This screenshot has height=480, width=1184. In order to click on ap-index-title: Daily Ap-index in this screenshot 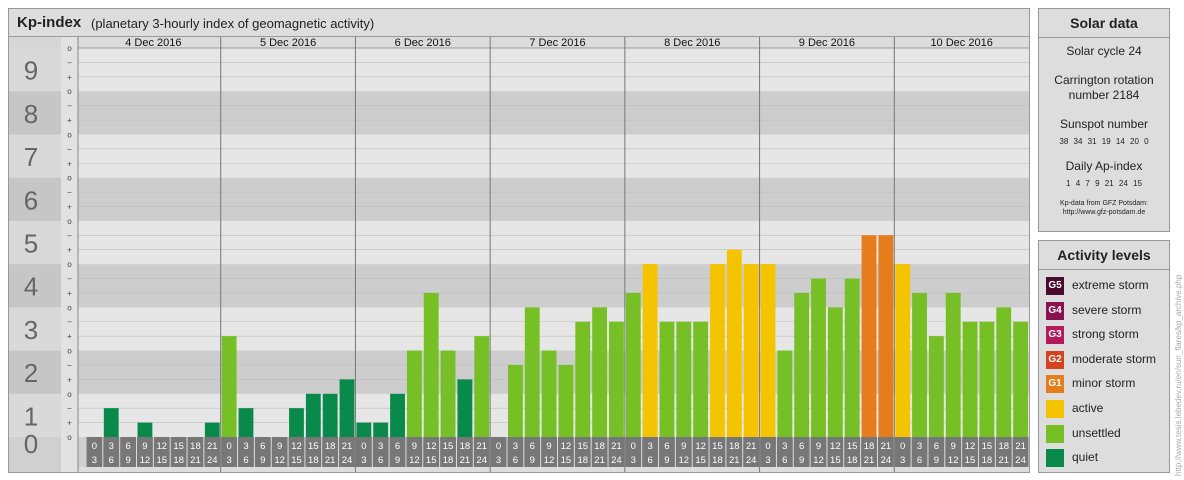, I will do `click(1104, 166)`.